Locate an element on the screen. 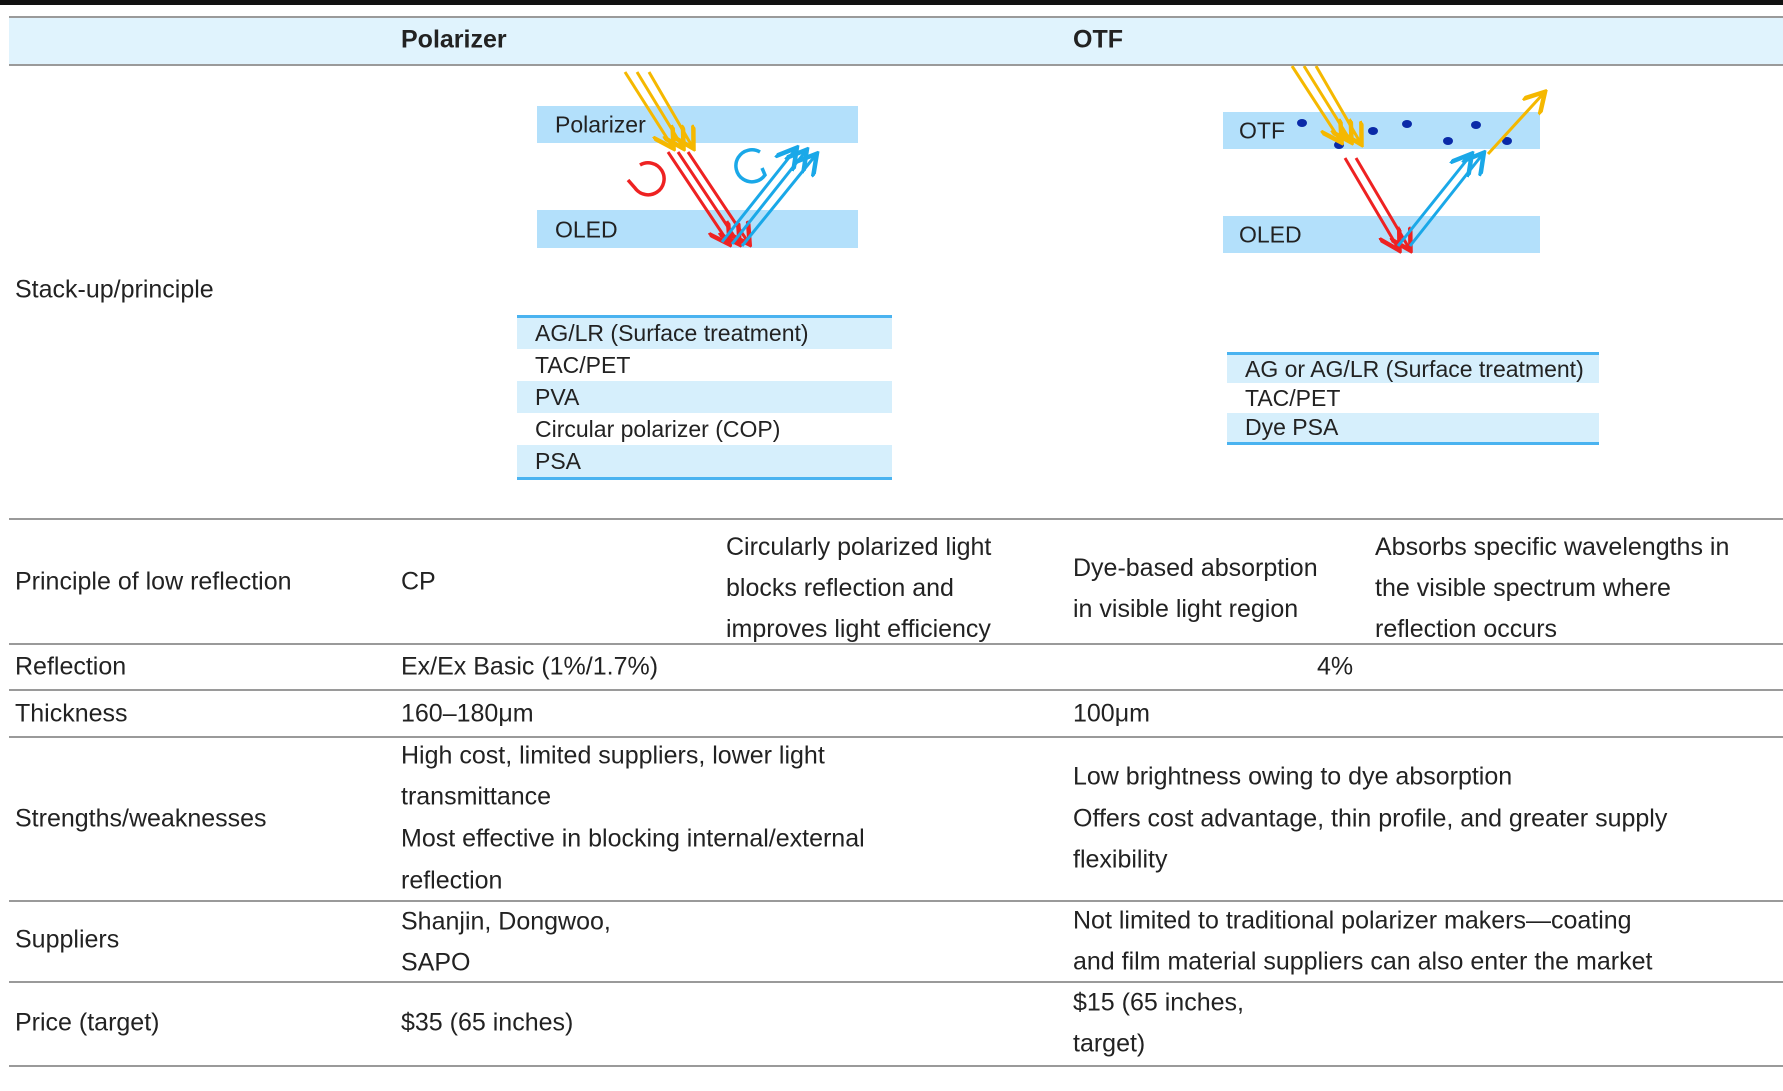  otf-price: target) is located at coordinates (1109, 1043).